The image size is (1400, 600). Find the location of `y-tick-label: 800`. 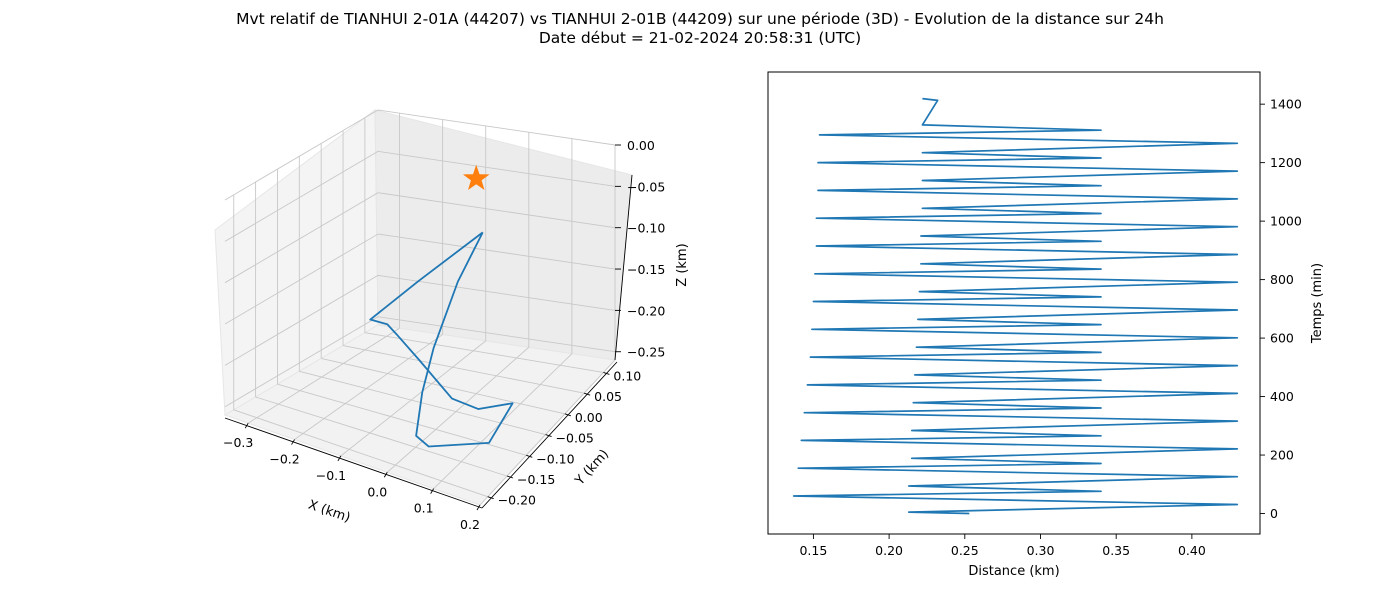

y-tick-label: 800 is located at coordinates (1282, 279).